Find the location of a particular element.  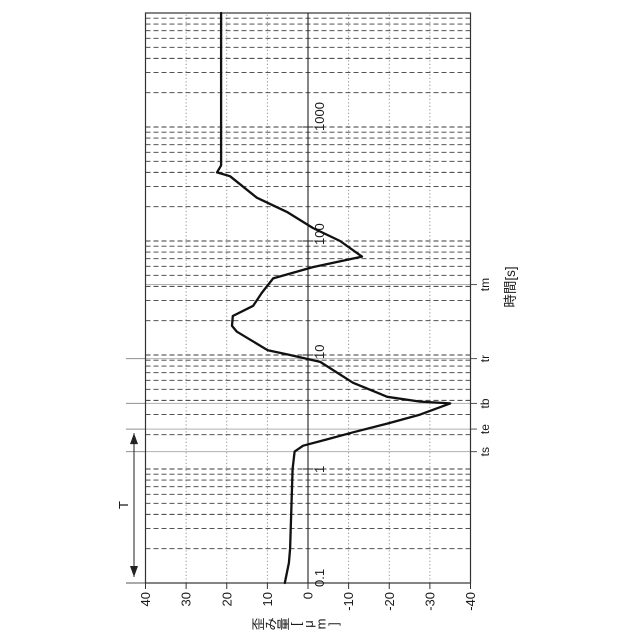

time-tick-label: 10 is located at coordinates (319, 352).